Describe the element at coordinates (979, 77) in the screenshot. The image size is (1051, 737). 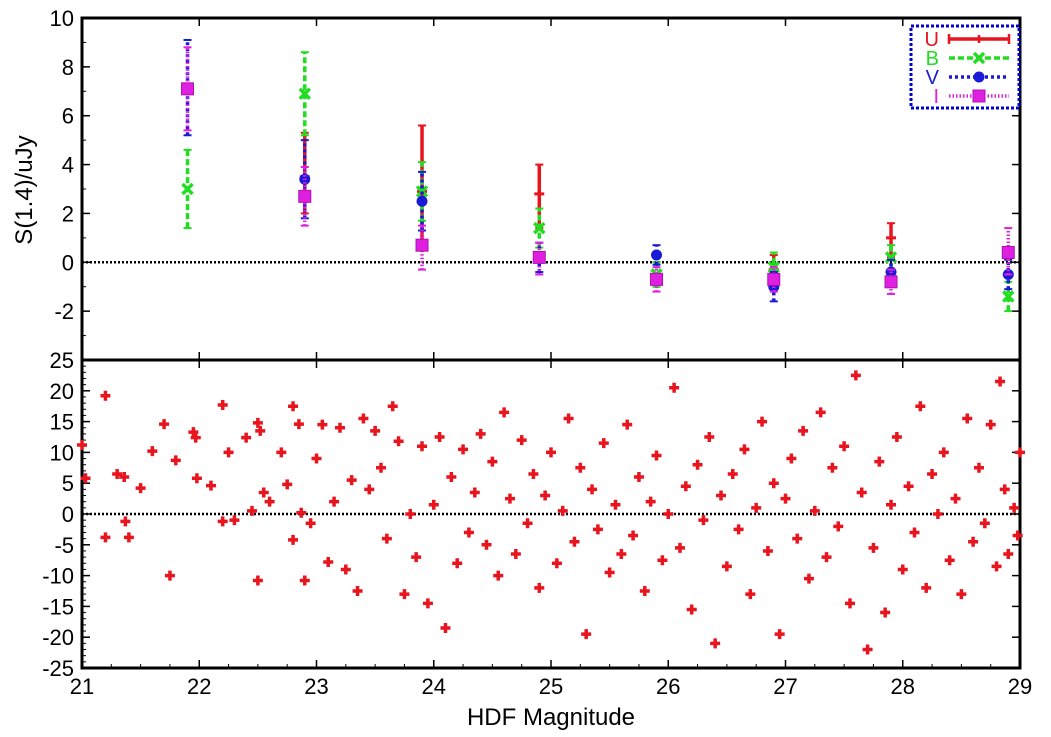
I see `legend-marker-v` at that location.